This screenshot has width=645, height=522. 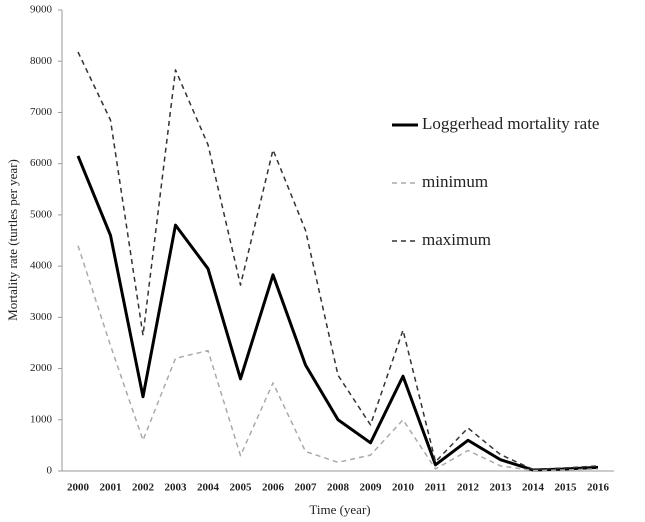 What do you see at coordinates (403, 488) in the screenshot?
I see `x-tick-label: 2010` at bounding box center [403, 488].